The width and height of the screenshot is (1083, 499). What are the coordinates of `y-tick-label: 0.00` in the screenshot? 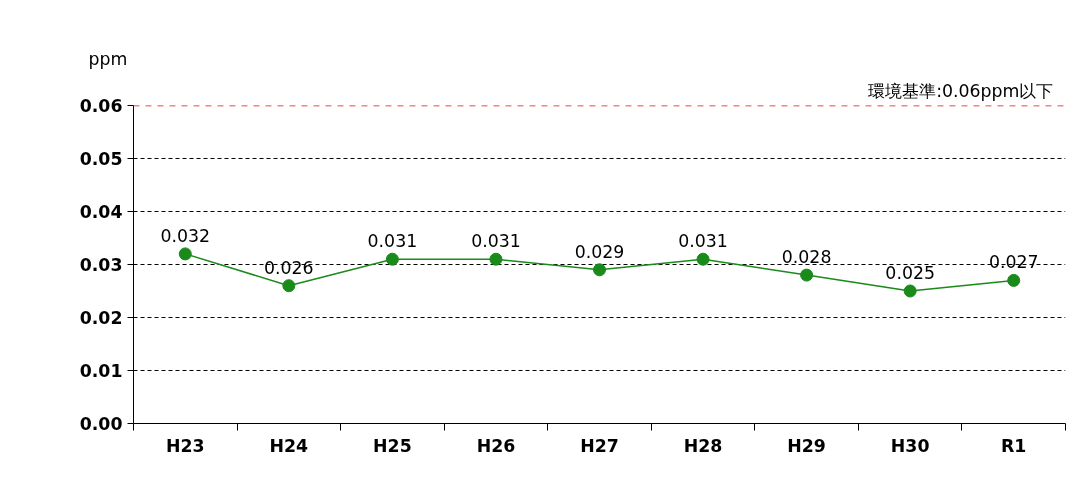 It's located at (101, 424).